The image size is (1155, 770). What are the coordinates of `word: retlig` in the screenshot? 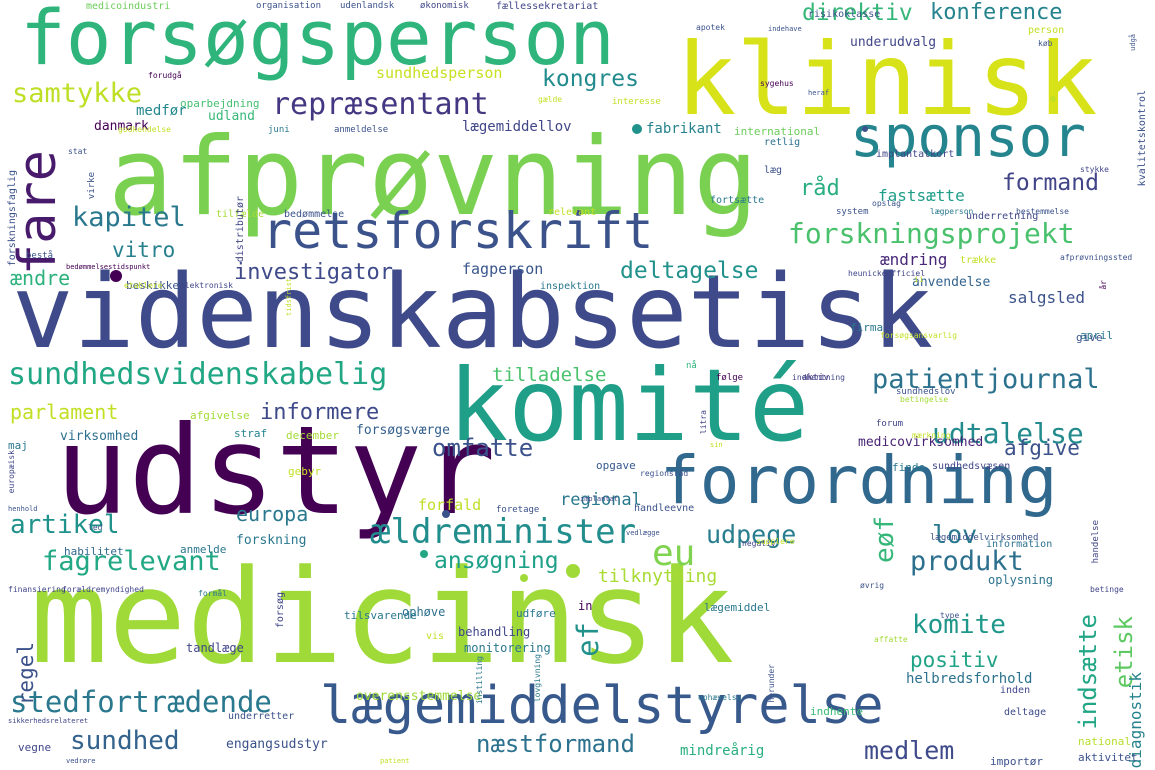 It's located at (782, 142).